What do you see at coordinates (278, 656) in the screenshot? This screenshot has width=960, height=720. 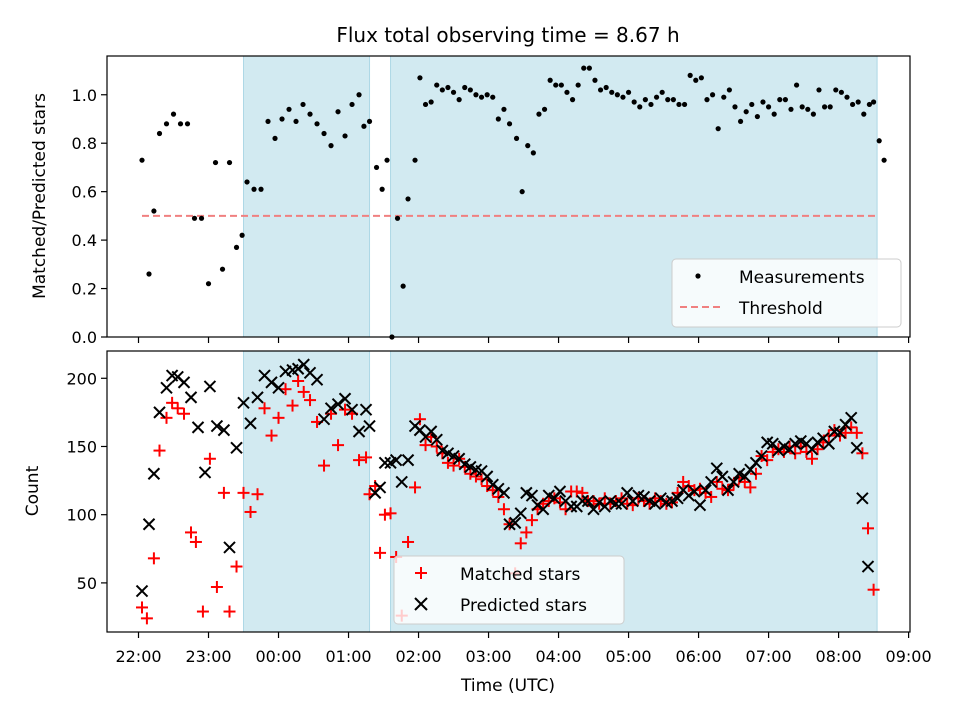 I see `x-tick-label: 00:00` at bounding box center [278, 656].